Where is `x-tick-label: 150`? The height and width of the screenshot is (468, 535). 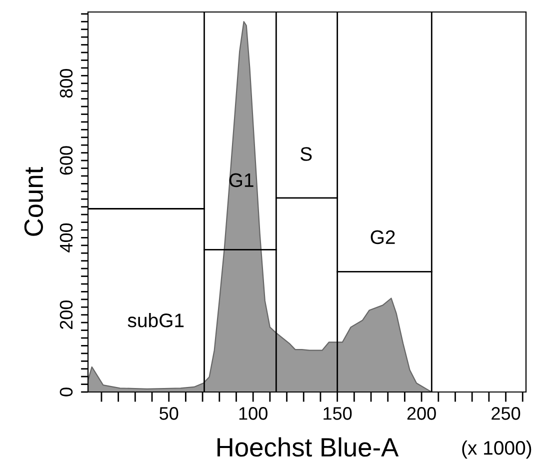
x-tick-label: 150 is located at coordinates (338, 413).